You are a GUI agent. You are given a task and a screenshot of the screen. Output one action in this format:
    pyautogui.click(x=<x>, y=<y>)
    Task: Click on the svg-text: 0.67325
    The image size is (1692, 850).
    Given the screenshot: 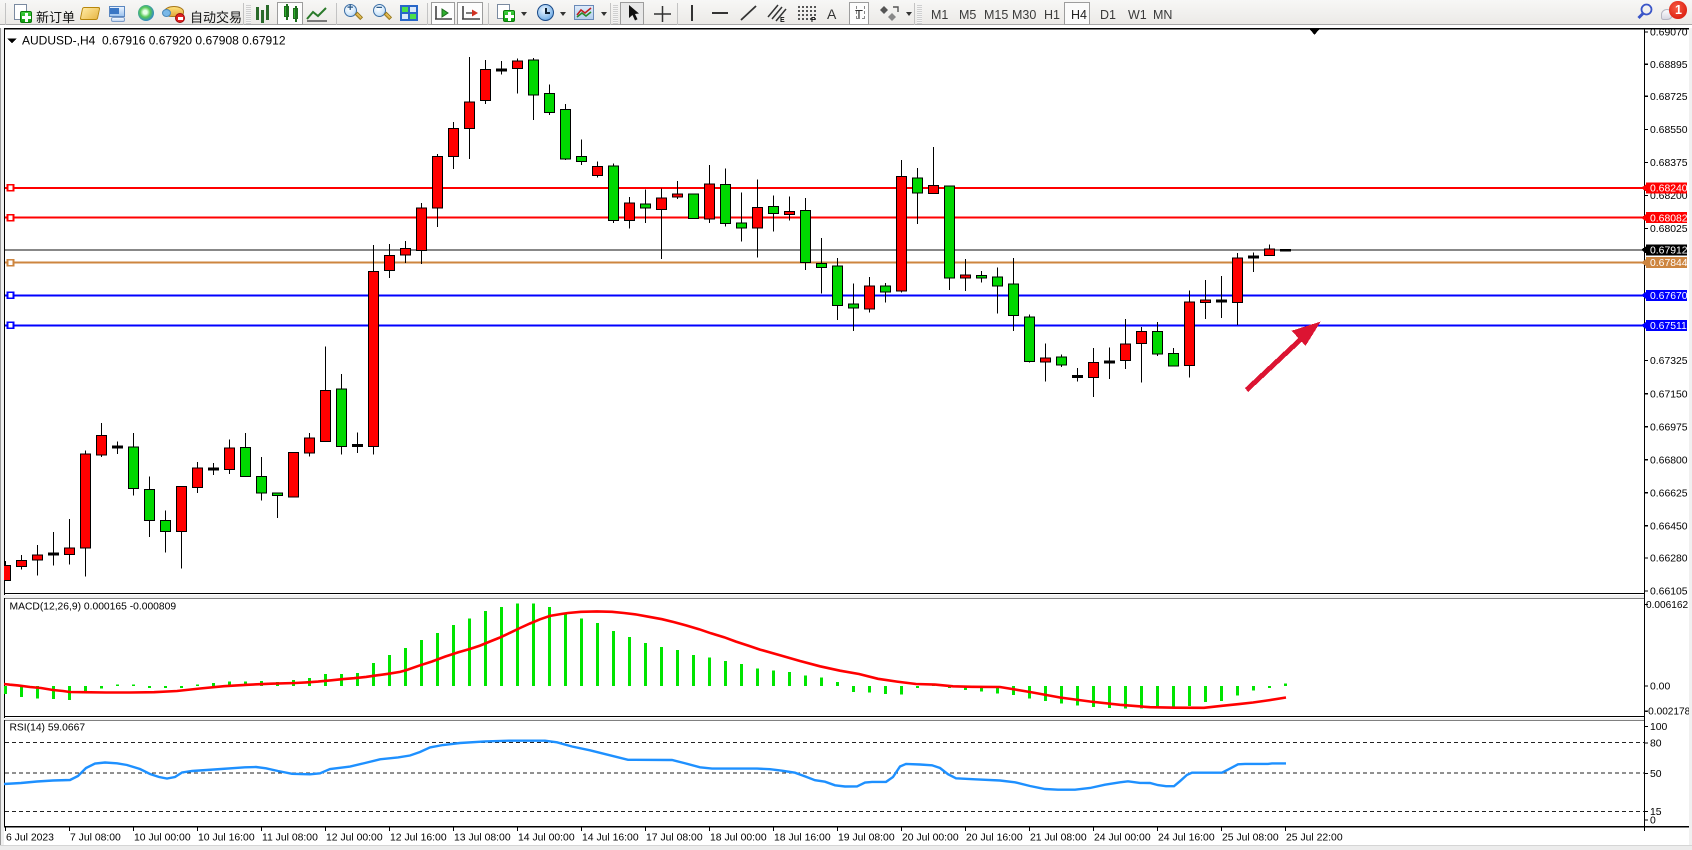 What is the action you would take?
    pyautogui.click(x=1669, y=361)
    